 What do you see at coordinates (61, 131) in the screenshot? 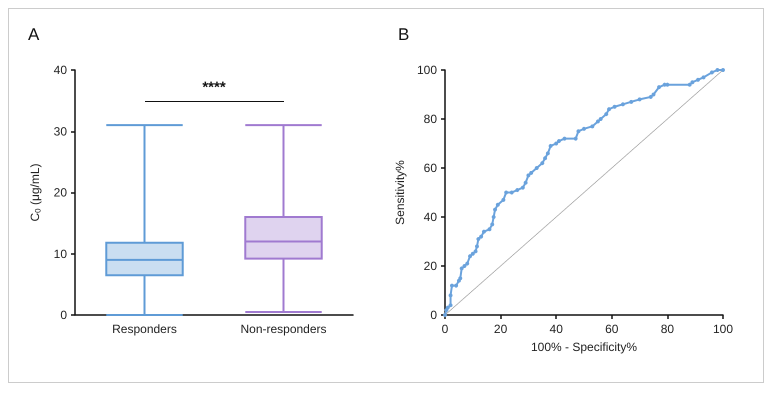
I see `y-tick-label: 30` at bounding box center [61, 131].